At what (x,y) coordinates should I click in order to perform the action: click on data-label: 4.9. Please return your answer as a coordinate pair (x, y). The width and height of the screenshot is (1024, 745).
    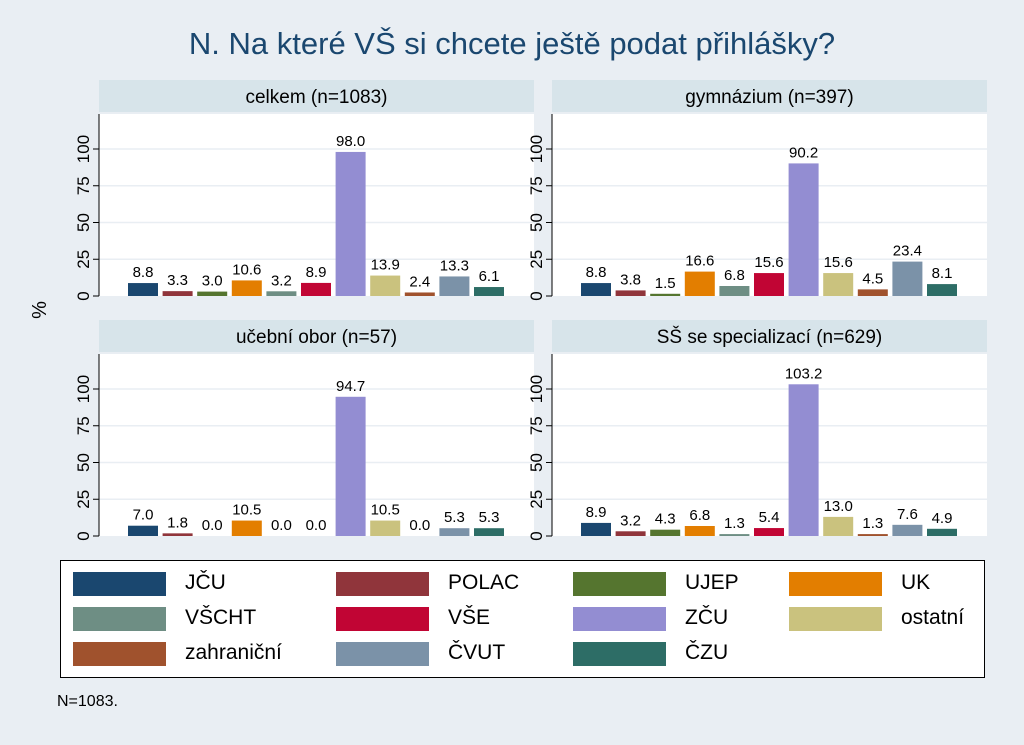
    Looking at the image, I should click on (942, 518).